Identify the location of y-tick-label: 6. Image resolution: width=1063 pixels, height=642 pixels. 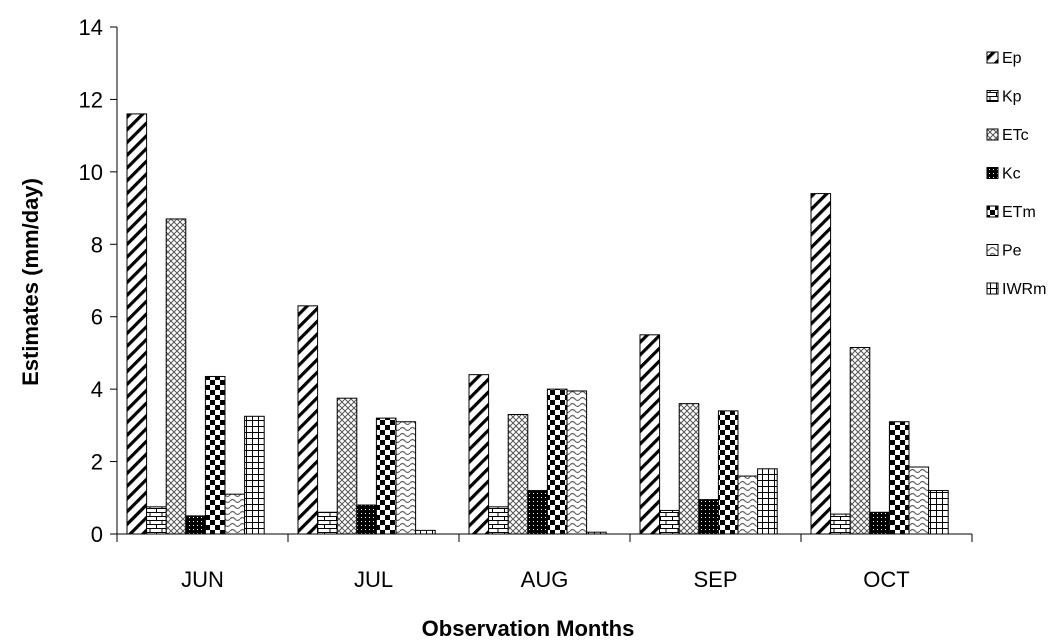
(97, 317).